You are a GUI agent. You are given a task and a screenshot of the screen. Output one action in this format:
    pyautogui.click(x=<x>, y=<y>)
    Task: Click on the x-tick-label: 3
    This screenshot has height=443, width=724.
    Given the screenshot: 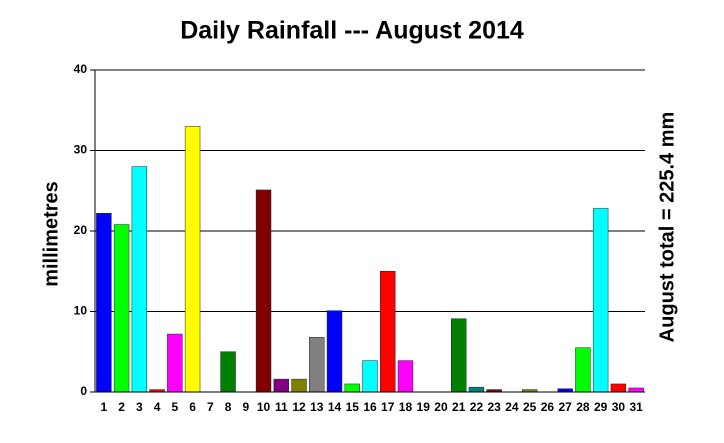 What is the action you would take?
    pyautogui.click(x=139, y=407)
    